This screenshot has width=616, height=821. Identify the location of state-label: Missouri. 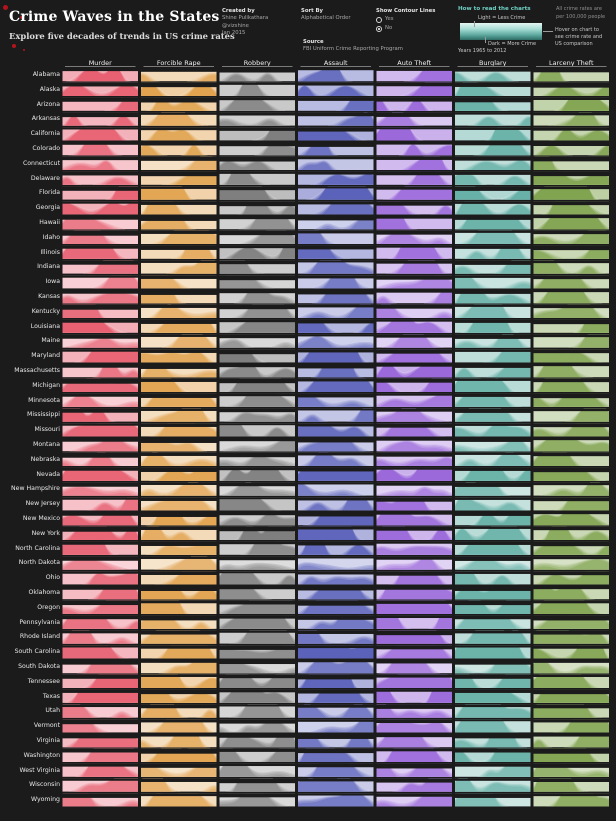
(47, 430).